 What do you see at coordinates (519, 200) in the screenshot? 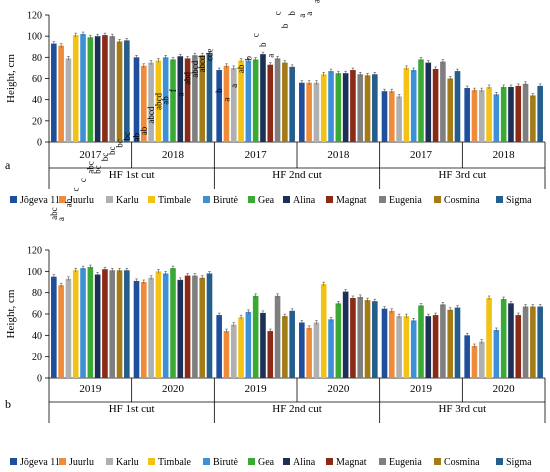
I see `legend-label: Sigma` at bounding box center [519, 200].